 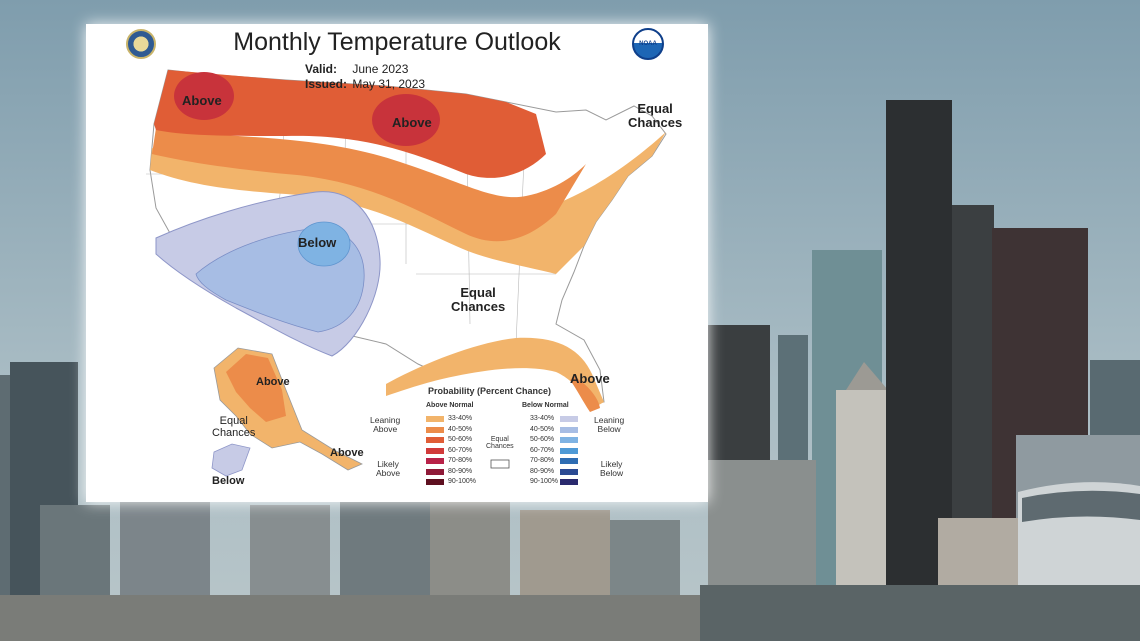 What do you see at coordinates (273, 382) in the screenshot?
I see `label-above-alaska: Above` at bounding box center [273, 382].